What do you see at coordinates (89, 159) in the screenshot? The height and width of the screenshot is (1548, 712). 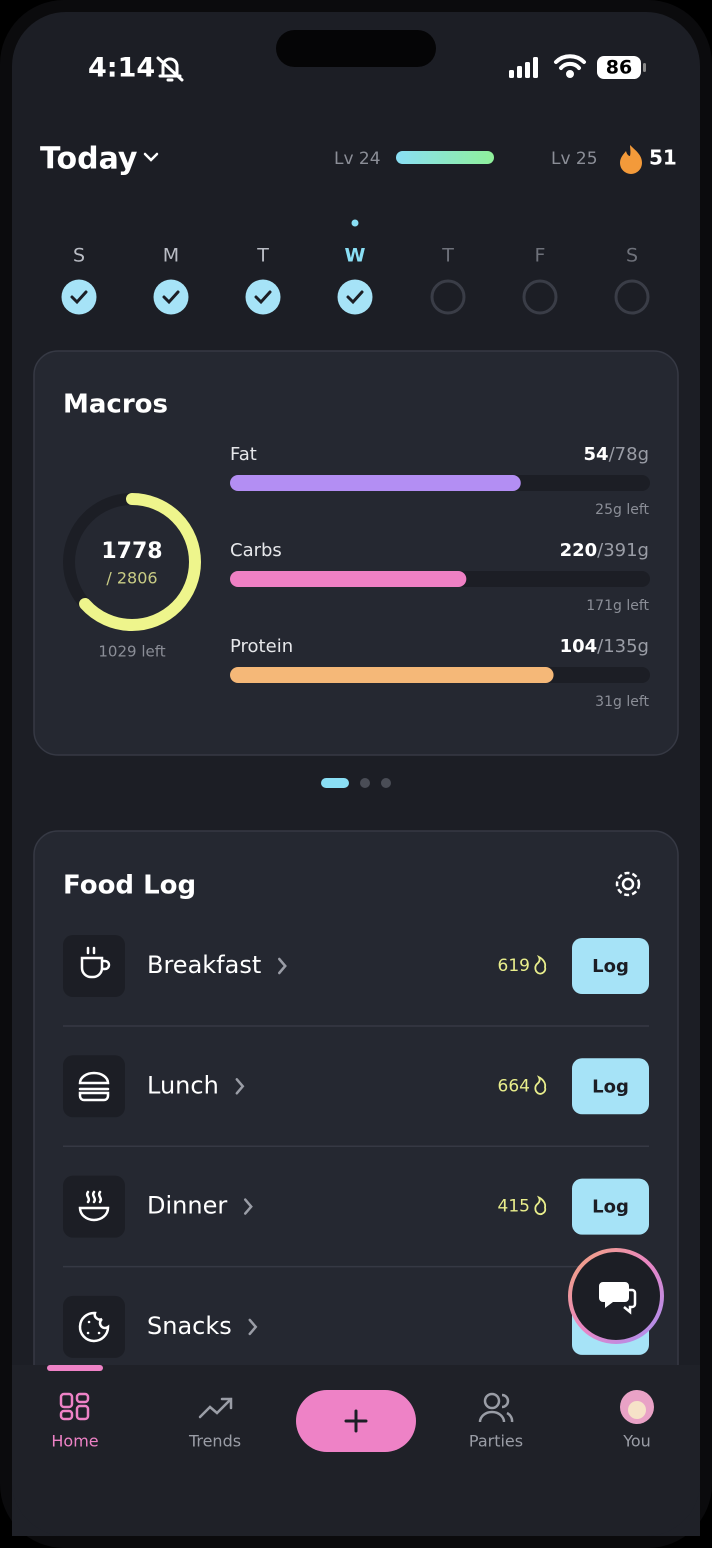 I see `date-selector: Today` at bounding box center [89, 159].